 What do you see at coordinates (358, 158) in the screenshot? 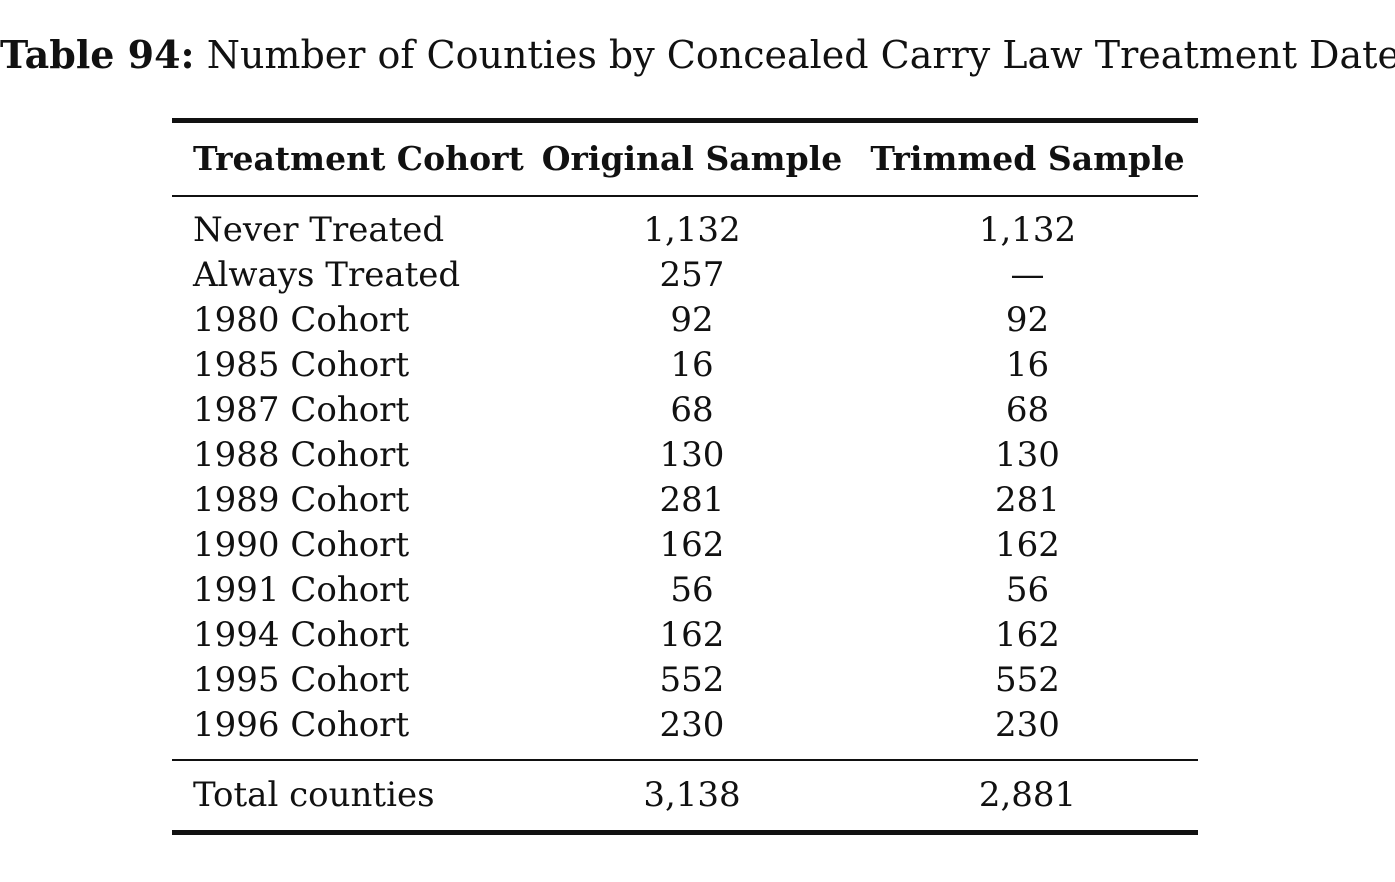
I see `header-cell: Treatment Cohort` at bounding box center [358, 158].